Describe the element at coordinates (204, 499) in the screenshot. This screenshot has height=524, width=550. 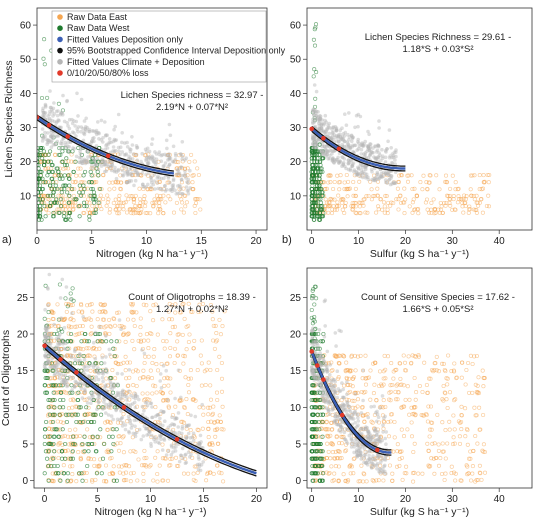
I see `x-tick-label: 15` at that location.